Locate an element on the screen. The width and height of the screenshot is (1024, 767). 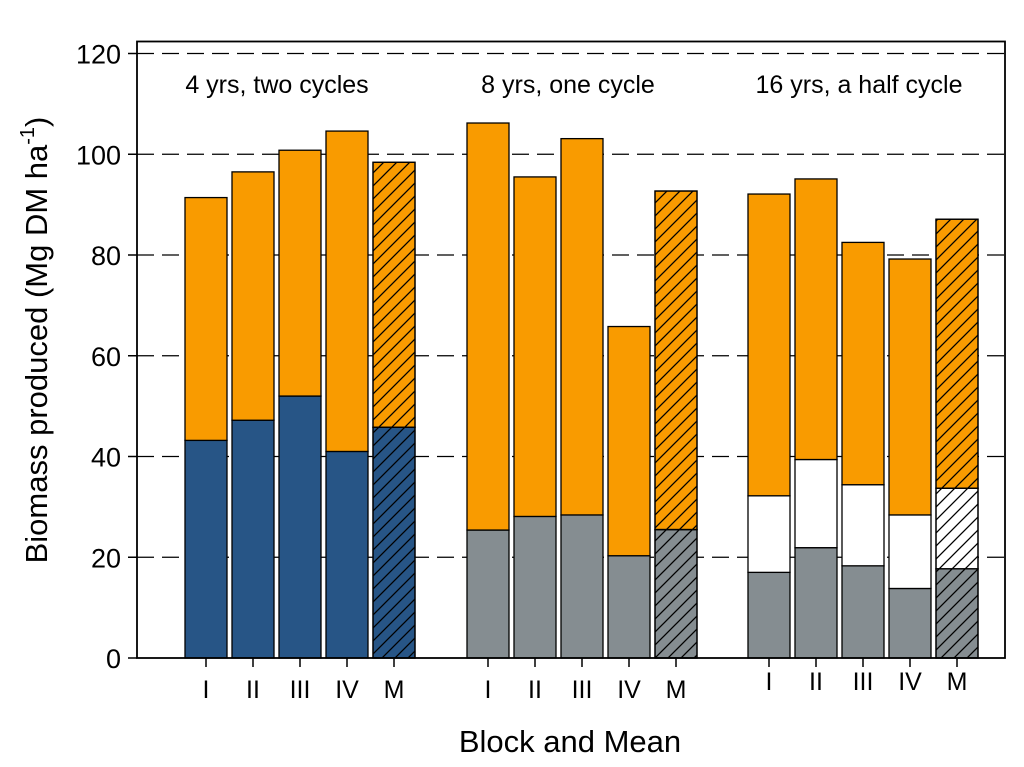
y-axis-title-close: ) is located at coordinates (36, 122).